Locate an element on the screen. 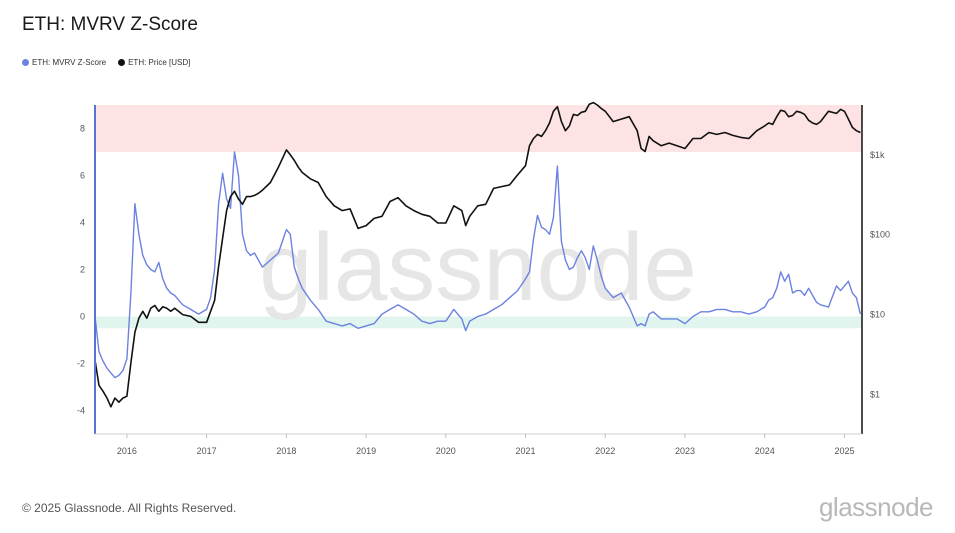  x-tick-label: 2018 is located at coordinates (286, 451).